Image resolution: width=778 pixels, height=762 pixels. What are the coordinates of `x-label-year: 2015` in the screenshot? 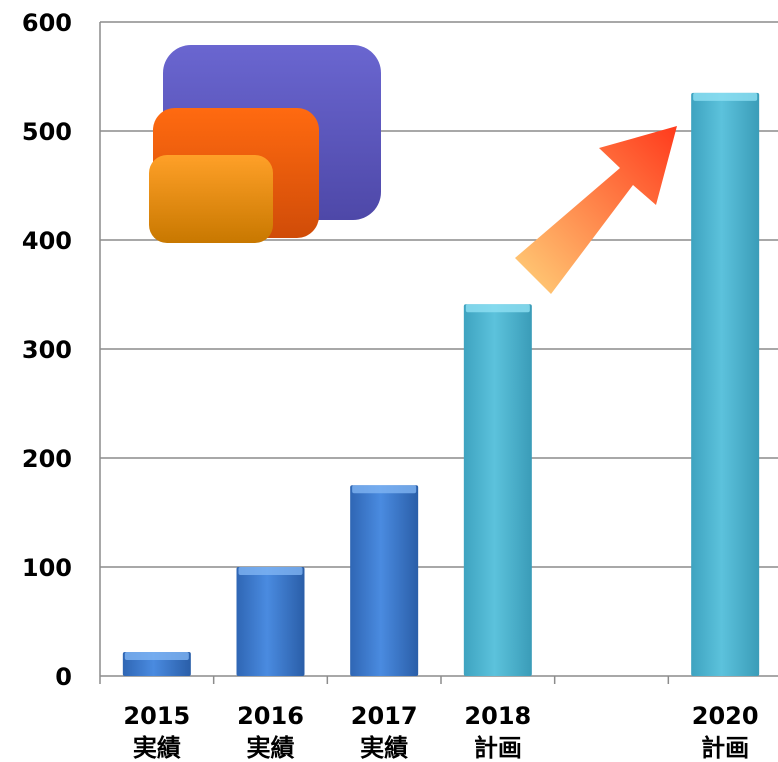 It's located at (156, 716).